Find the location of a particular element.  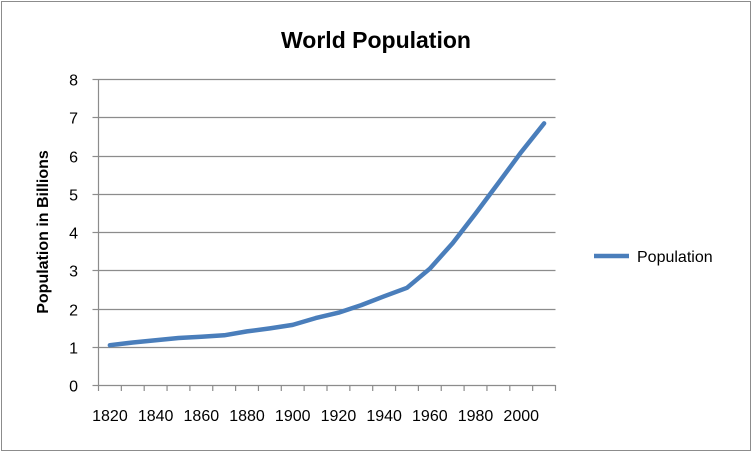

y-tick-label: 1 is located at coordinates (73, 349).